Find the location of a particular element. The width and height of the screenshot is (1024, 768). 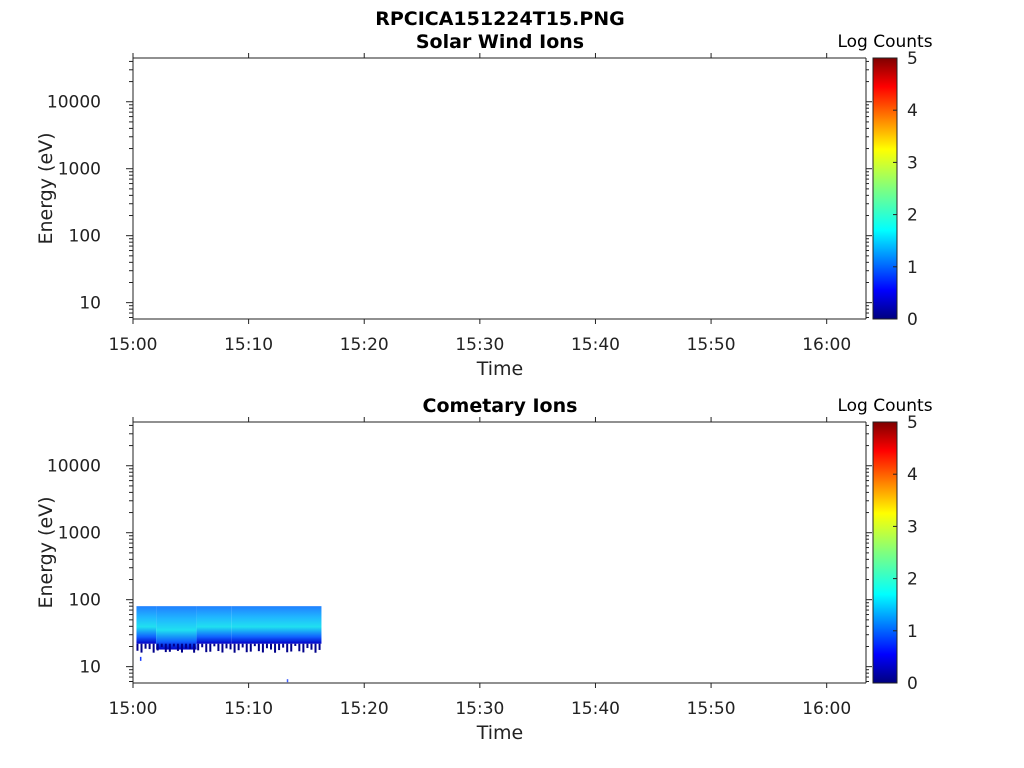

figure-title: RPCICA151224T15.PNG is located at coordinates (500, 19).